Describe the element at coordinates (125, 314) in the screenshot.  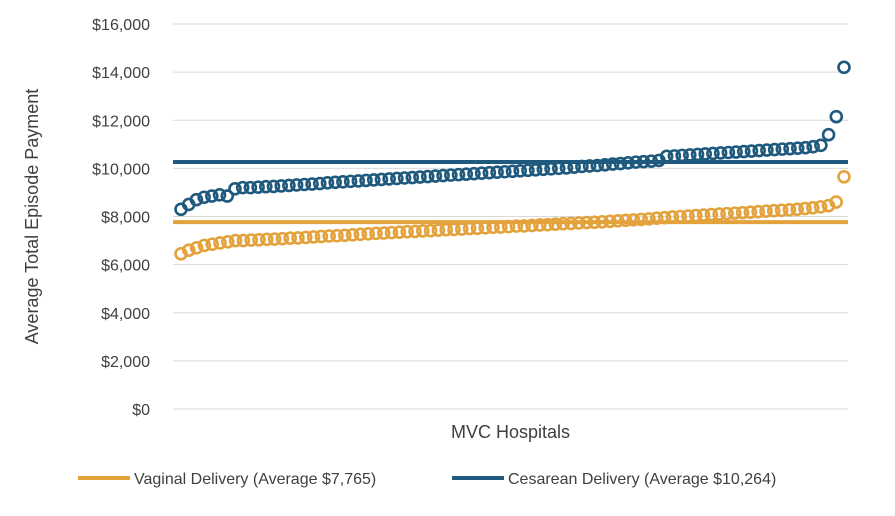
I see `y-tick-label: $4,000` at that location.